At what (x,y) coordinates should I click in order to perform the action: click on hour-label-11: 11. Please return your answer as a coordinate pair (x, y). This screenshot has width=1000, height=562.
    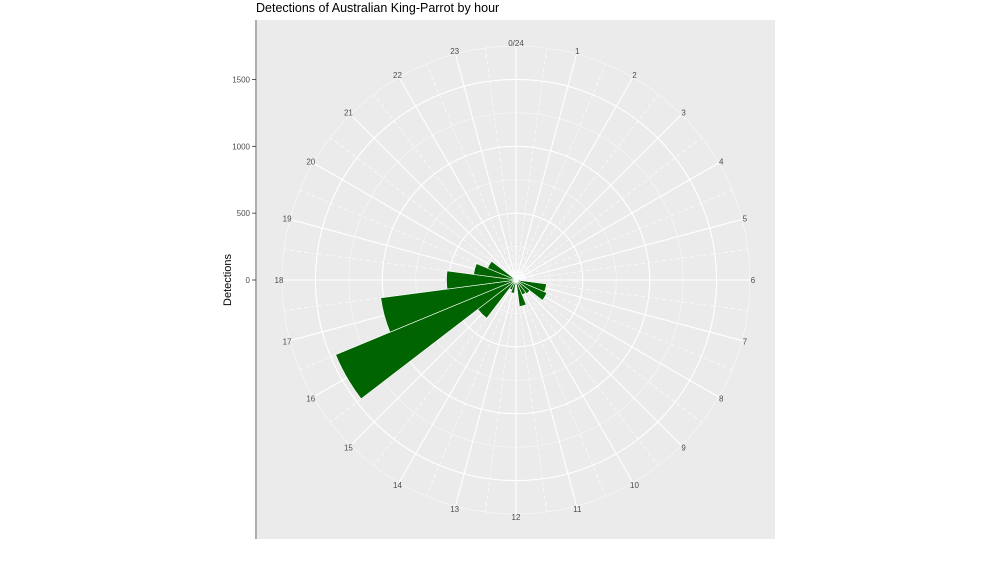
    Looking at the image, I should click on (577, 509).